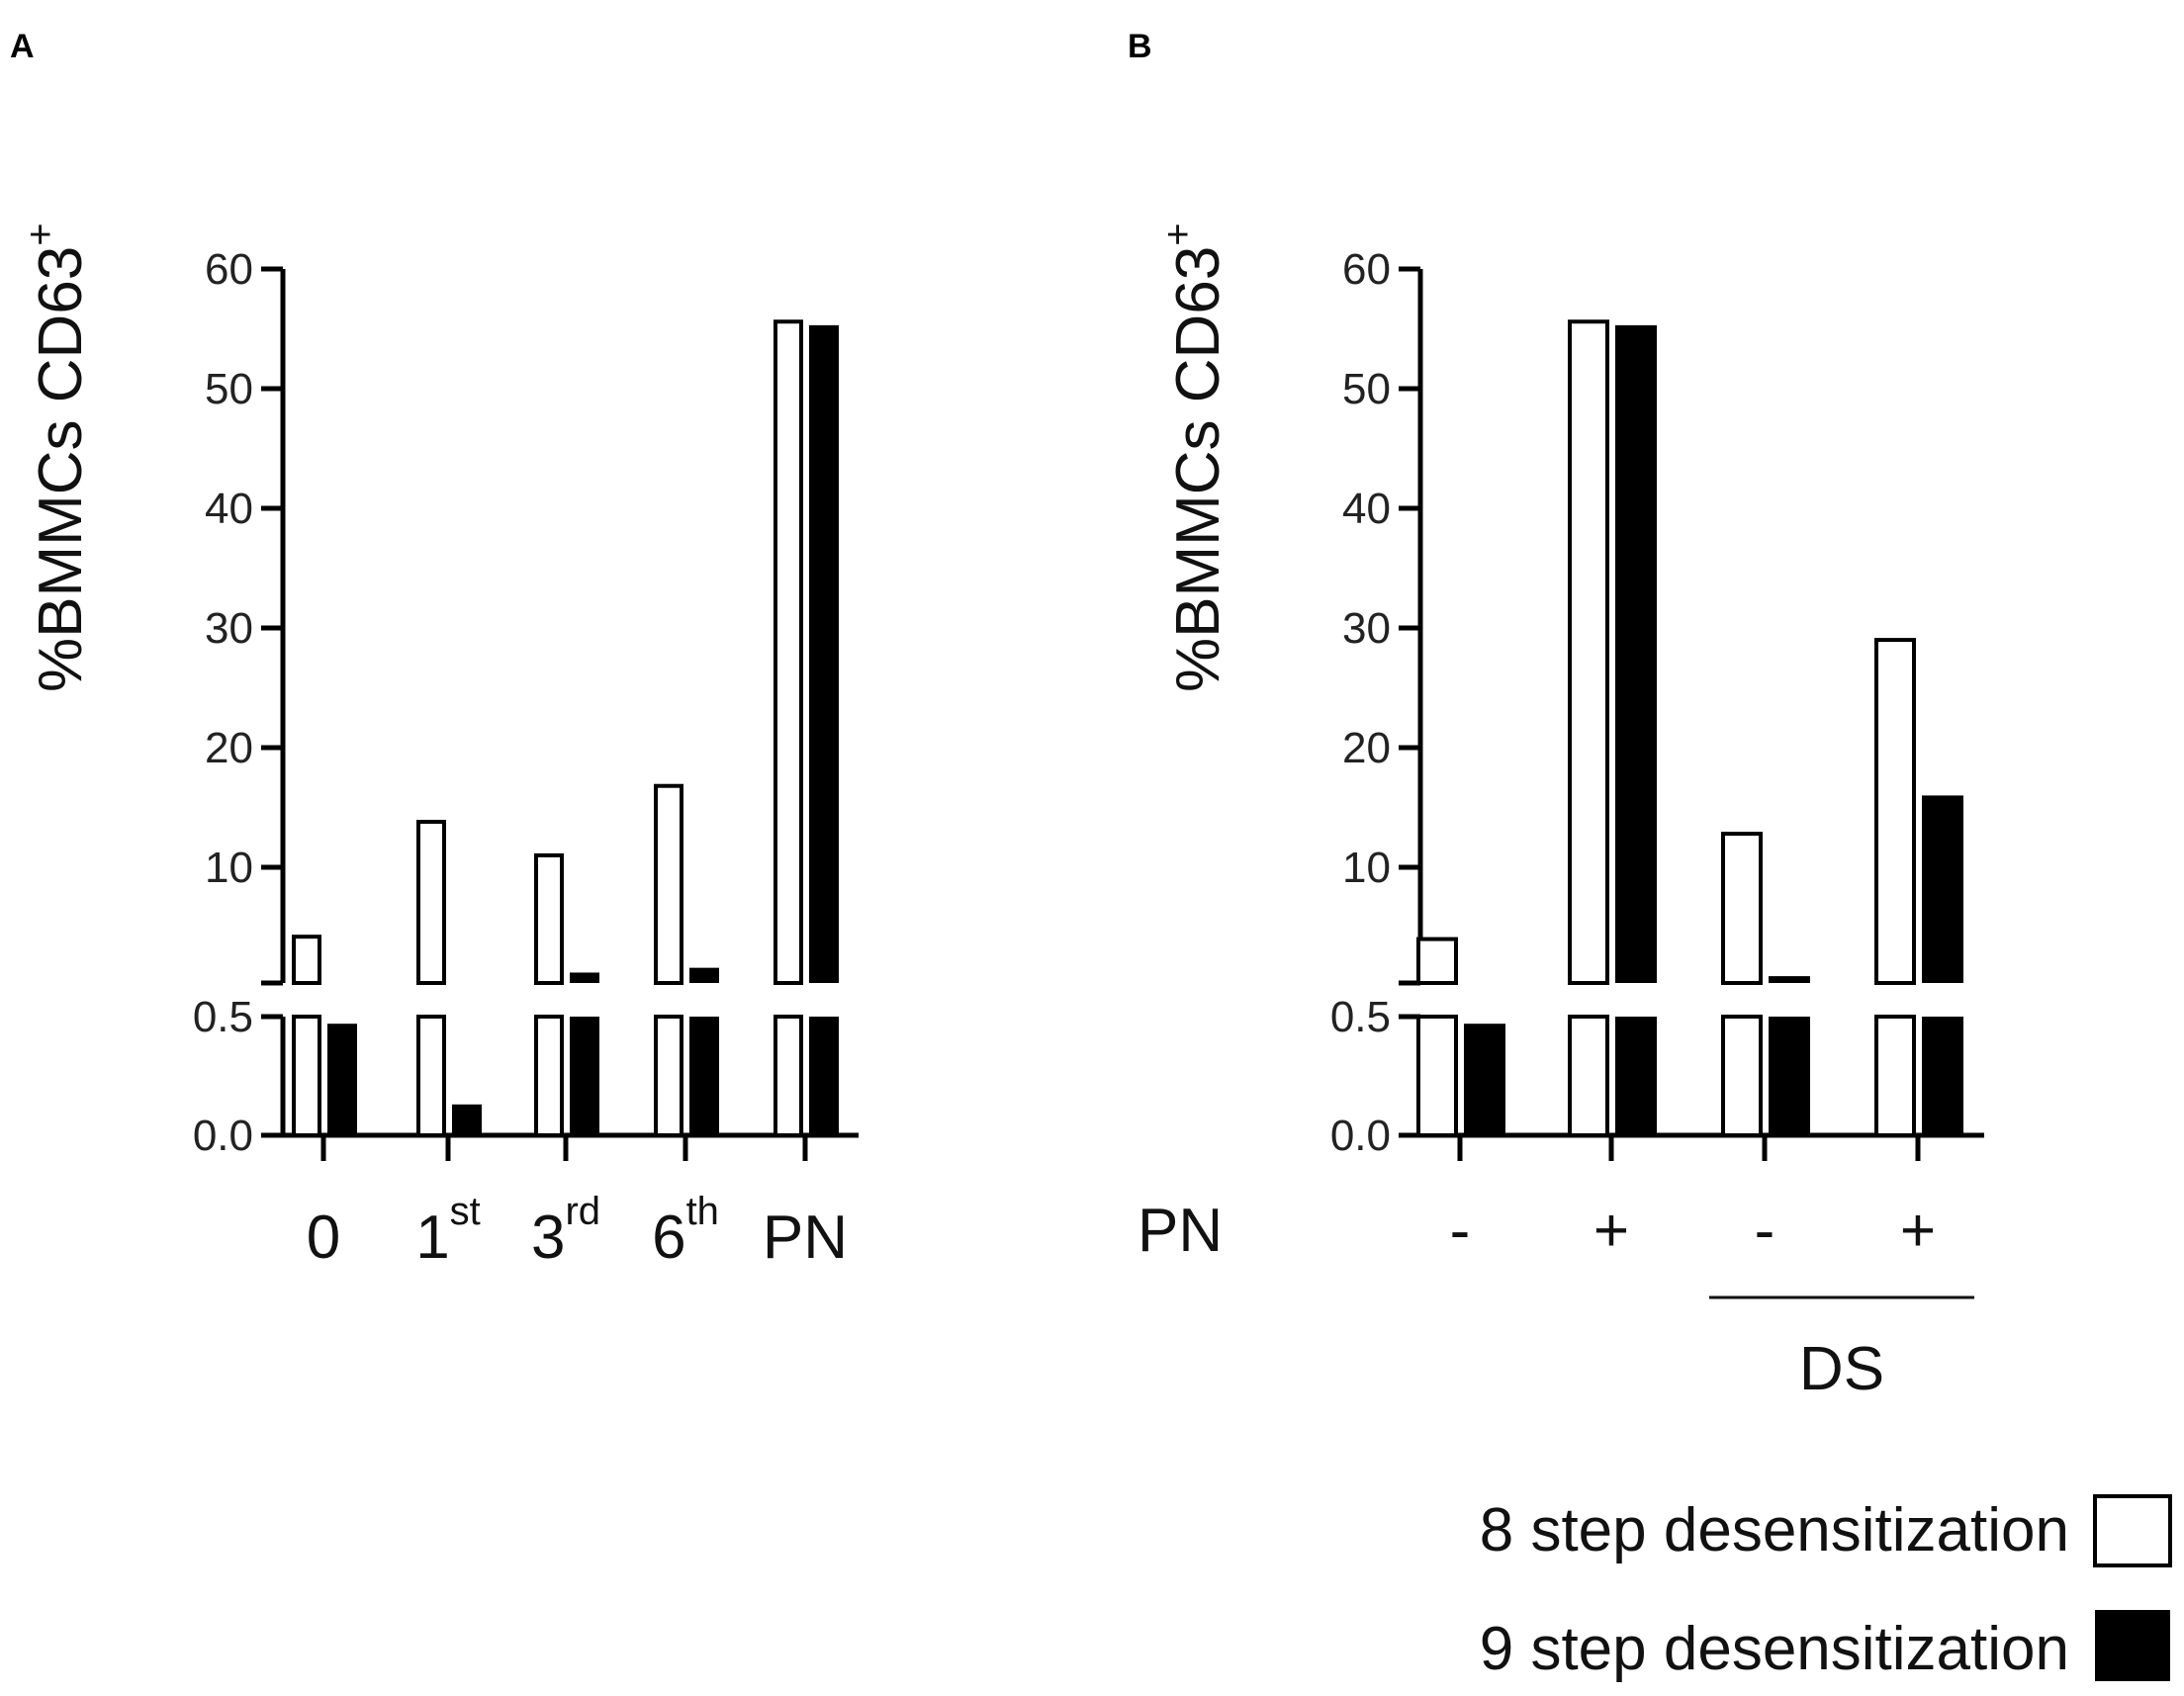 The width and height of the screenshot is (2184, 1696). Describe the element at coordinates (1841, 1369) in the screenshot. I see `group-label-ds: DS` at that location.